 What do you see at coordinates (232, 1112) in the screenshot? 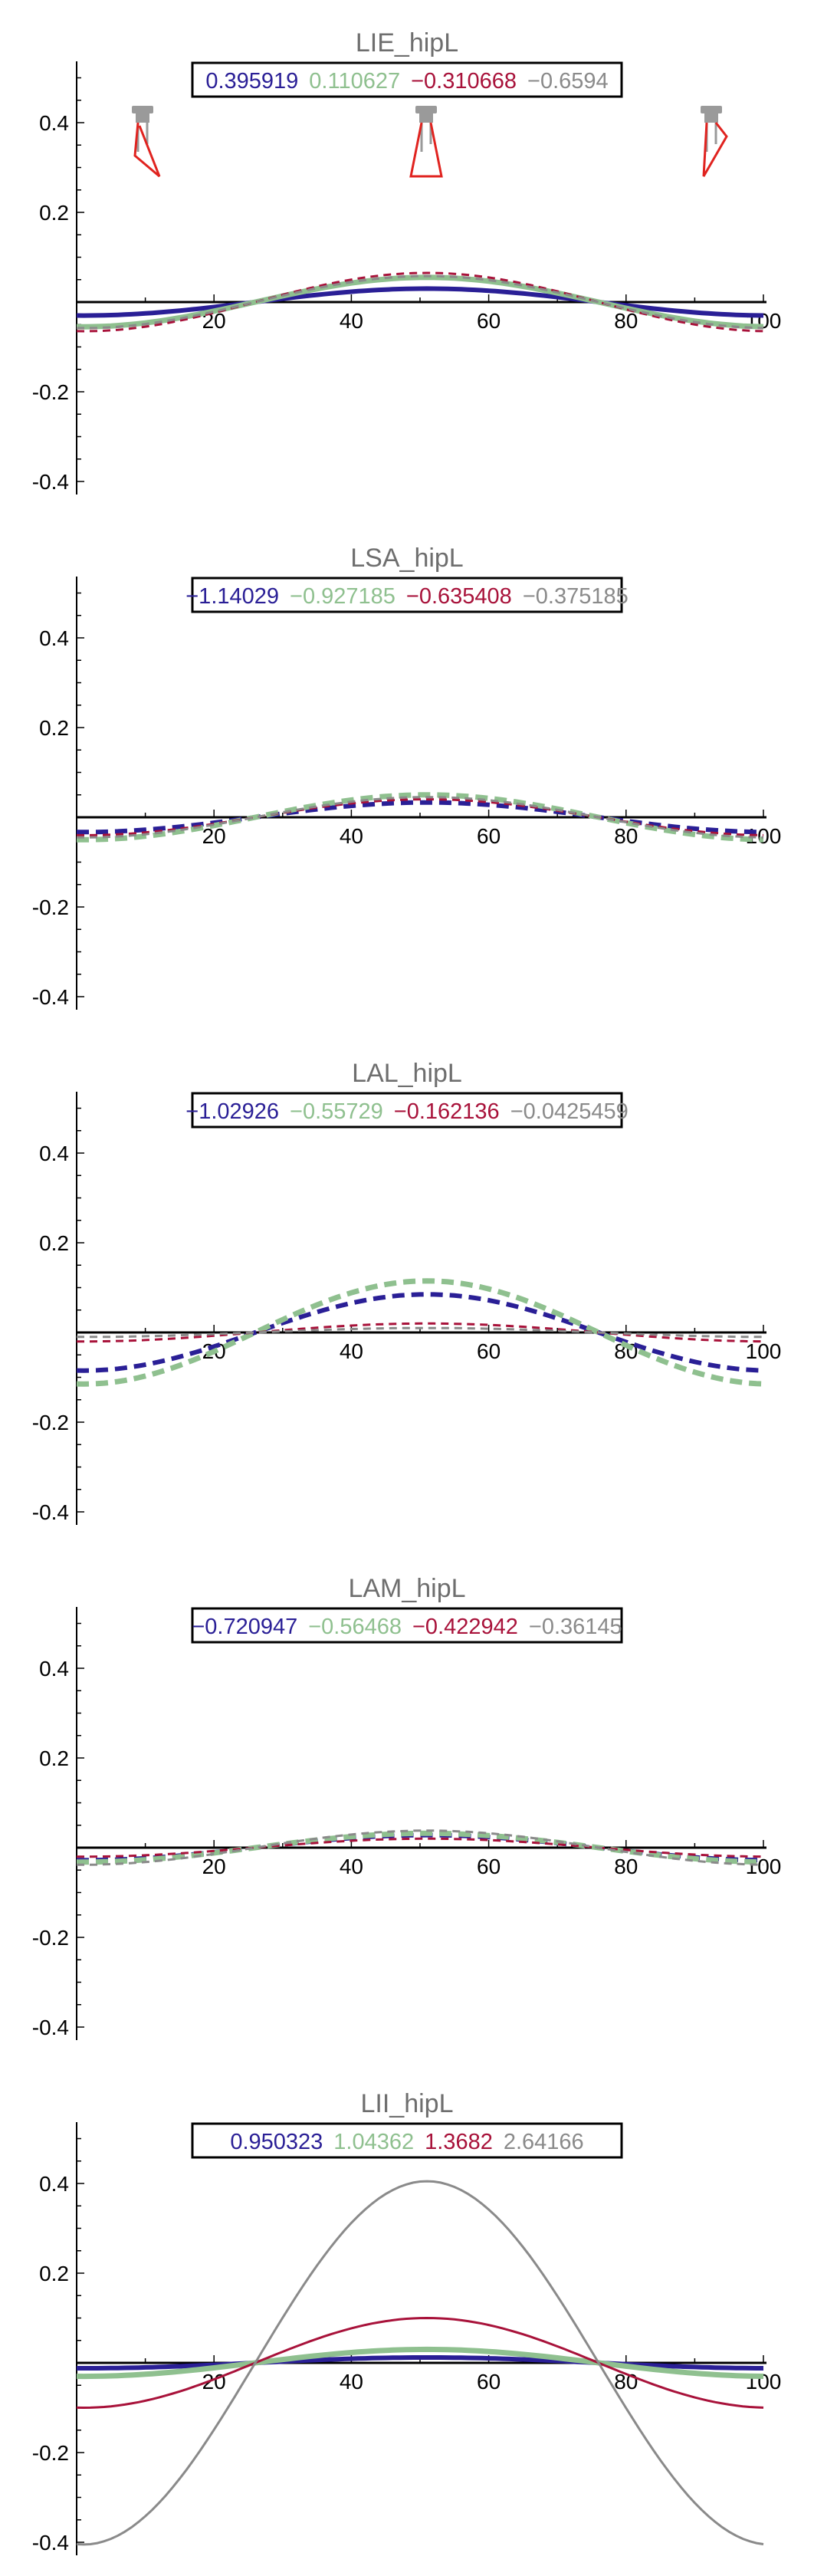
I see `legend-entry: −1.02926` at bounding box center [232, 1112].